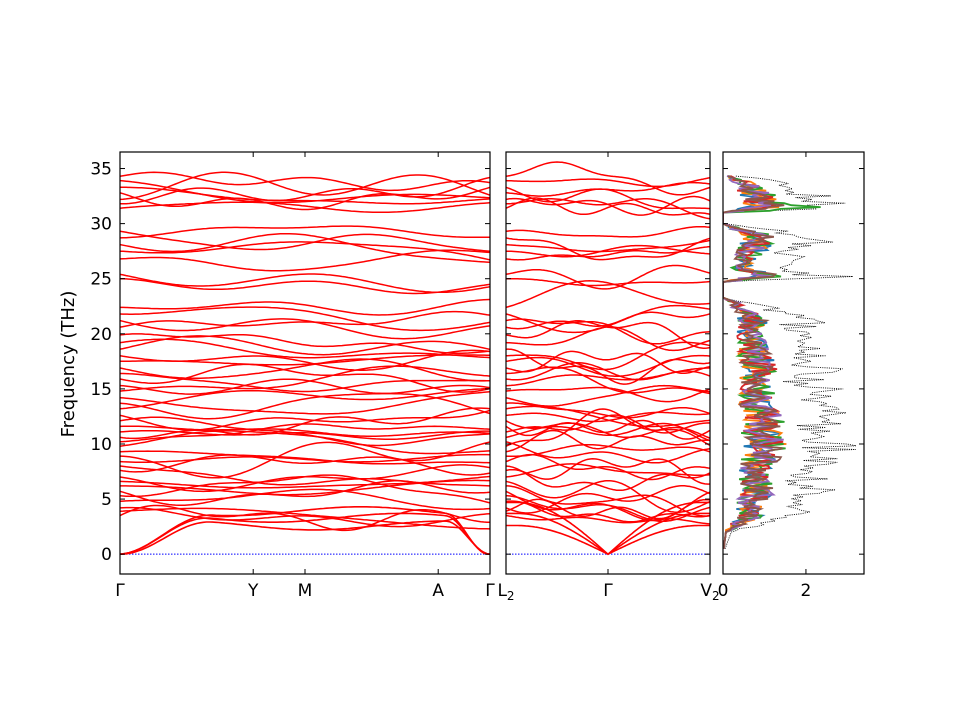  What do you see at coordinates (505, 592) in the screenshot?
I see `x-tick-label: L2` at bounding box center [505, 592].